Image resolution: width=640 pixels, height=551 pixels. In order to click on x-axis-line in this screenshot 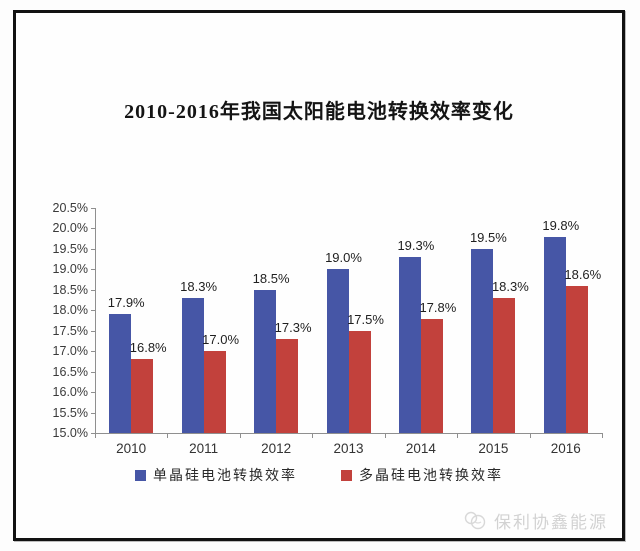, I will do `click(348, 433)`.